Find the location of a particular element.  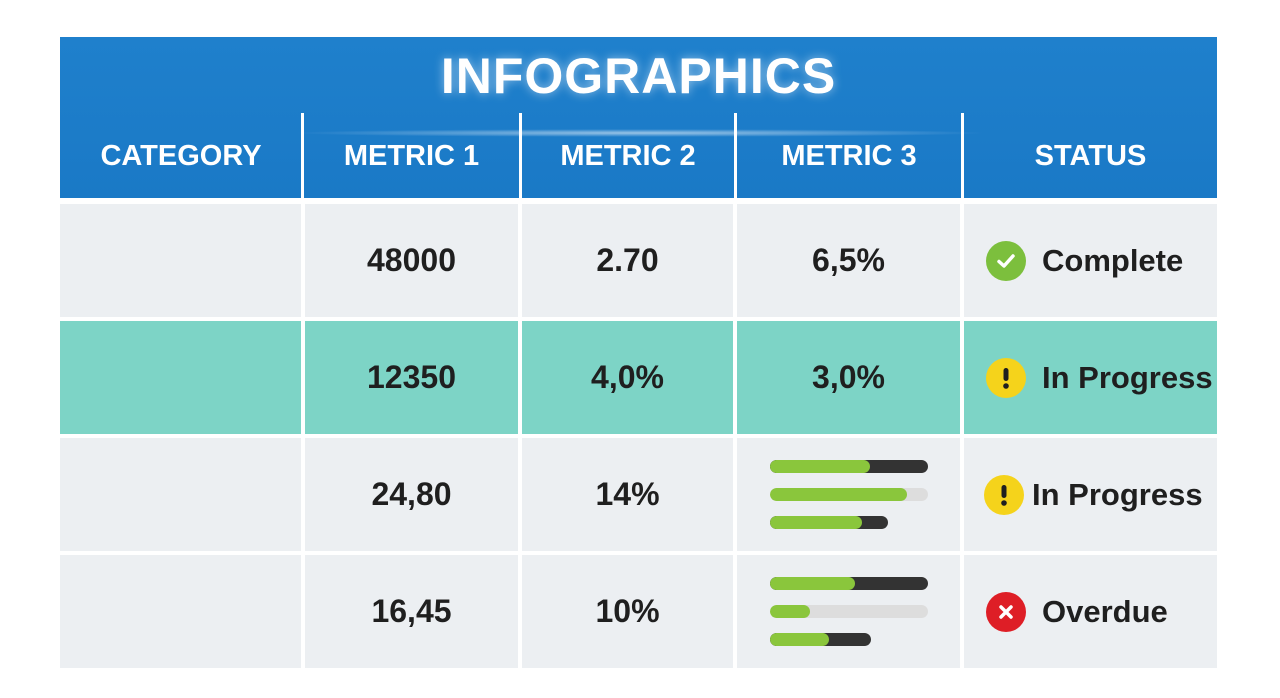

status-label: Overdue is located at coordinates (1105, 611).